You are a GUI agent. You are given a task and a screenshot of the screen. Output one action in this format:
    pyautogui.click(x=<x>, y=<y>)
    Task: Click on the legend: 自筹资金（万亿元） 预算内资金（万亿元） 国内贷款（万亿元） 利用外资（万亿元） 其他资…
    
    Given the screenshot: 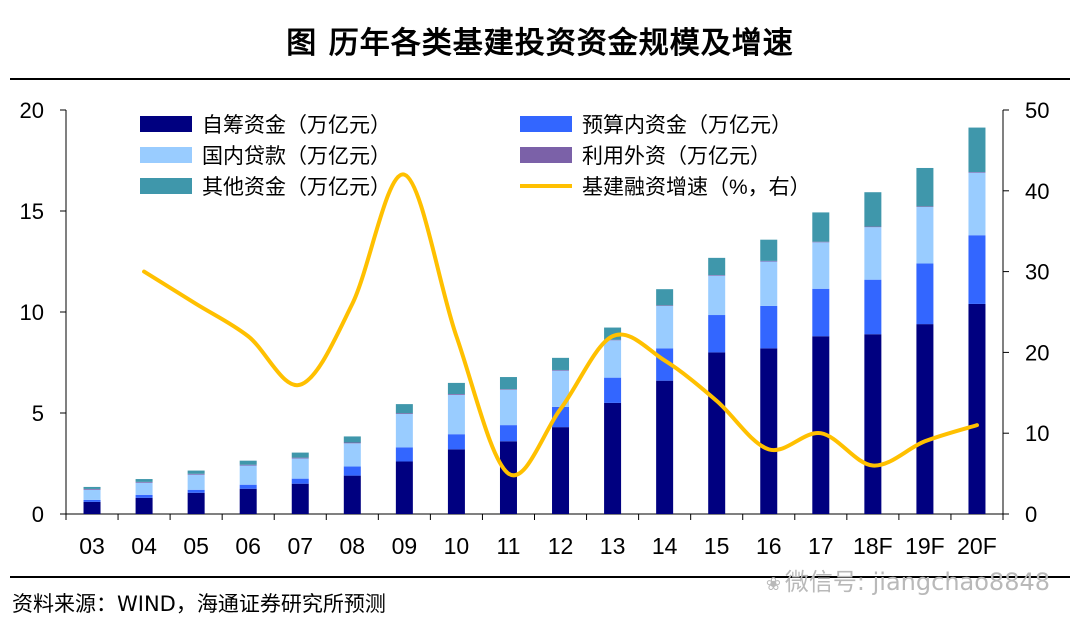 What is the action you would take?
    pyautogui.click(x=475, y=156)
    